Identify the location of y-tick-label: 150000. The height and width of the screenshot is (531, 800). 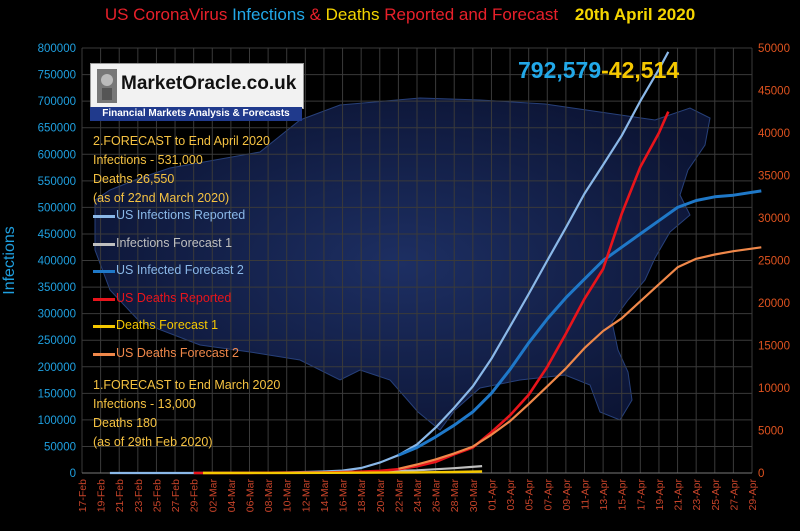
(57, 394).